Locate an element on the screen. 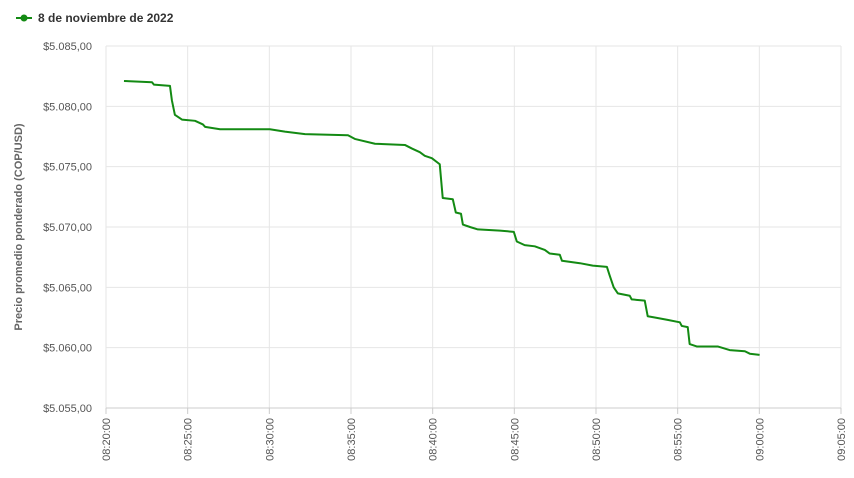 The height and width of the screenshot is (478, 854). x-tick-label: 08:55:00 is located at coordinates (679, 439).